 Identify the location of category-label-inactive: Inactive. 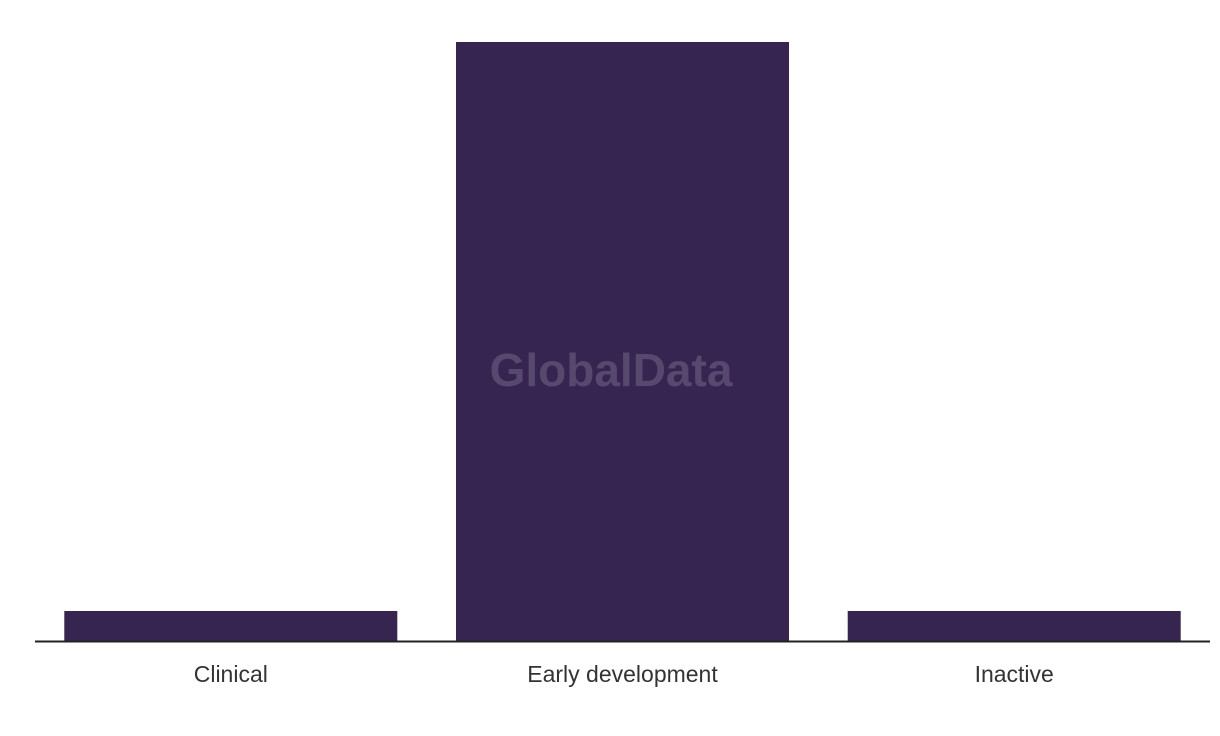
(1014, 674).